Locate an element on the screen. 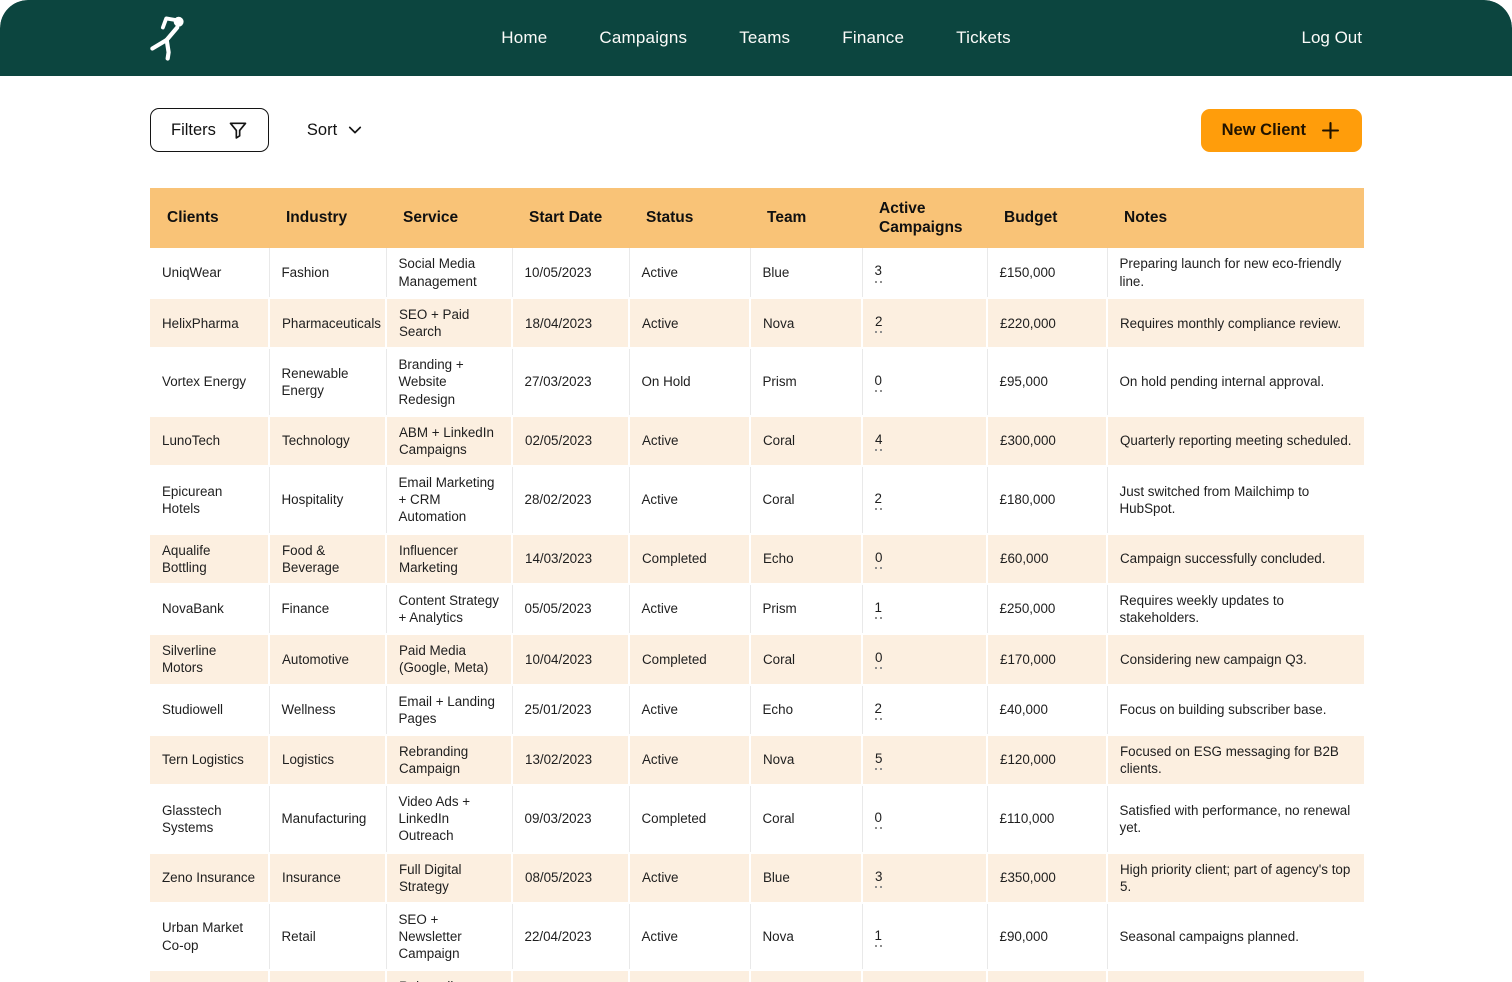 The width and height of the screenshot is (1512, 982). nav-menu: Home Campaigns Teams Finance Tickets is located at coordinates (756, 38).